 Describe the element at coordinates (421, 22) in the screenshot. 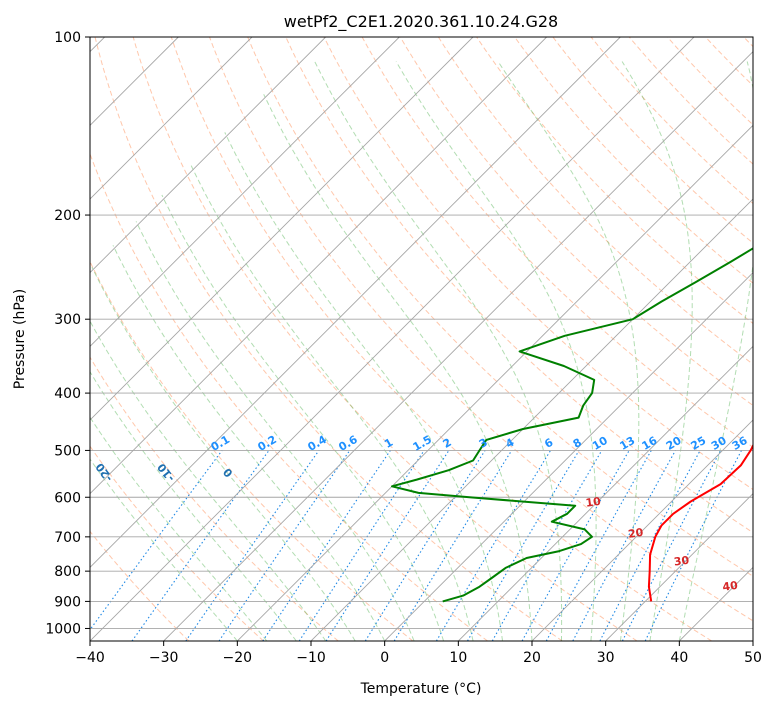

I see `chart-title: wetPf2_C2E1.2020.361.10.24.G28` at that location.